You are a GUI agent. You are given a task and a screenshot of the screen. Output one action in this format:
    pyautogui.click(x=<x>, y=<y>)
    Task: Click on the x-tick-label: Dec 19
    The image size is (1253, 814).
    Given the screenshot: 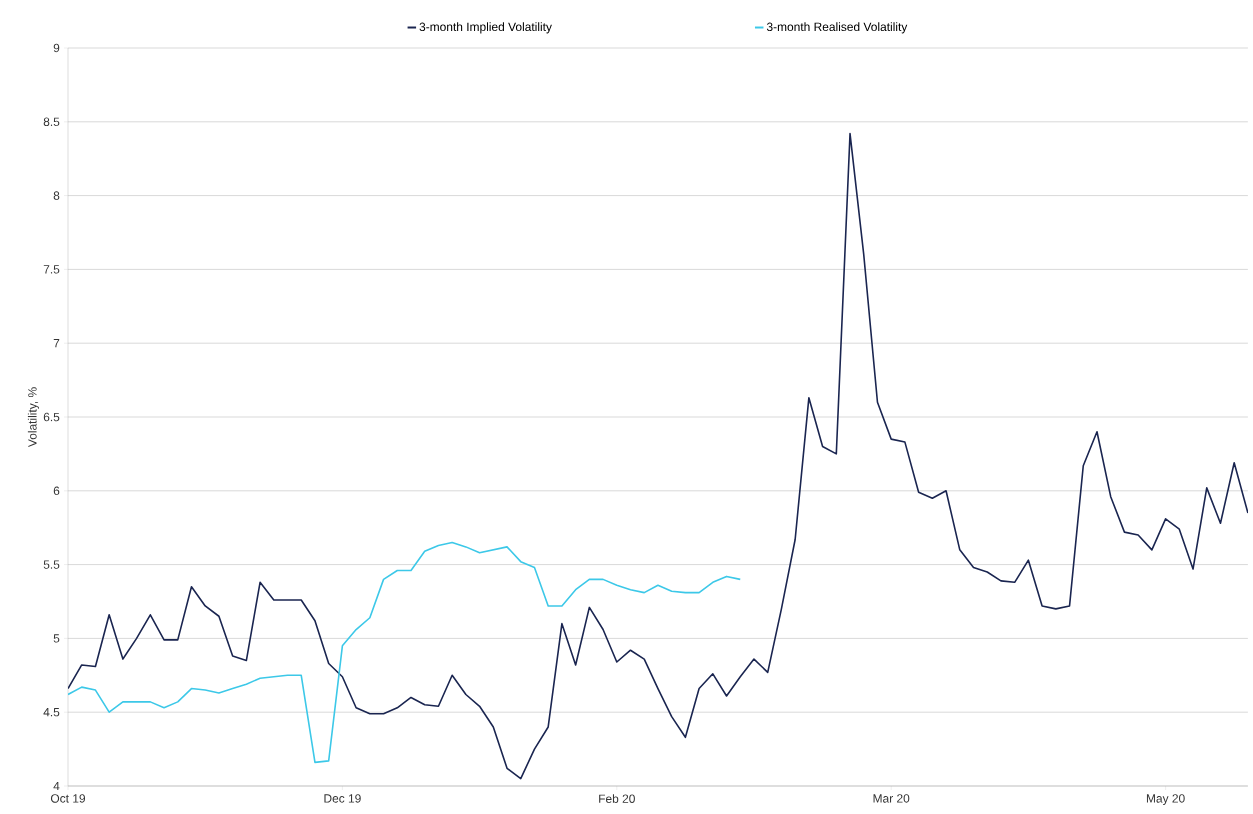 What is the action you would take?
    pyautogui.click(x=342, y=798)
    